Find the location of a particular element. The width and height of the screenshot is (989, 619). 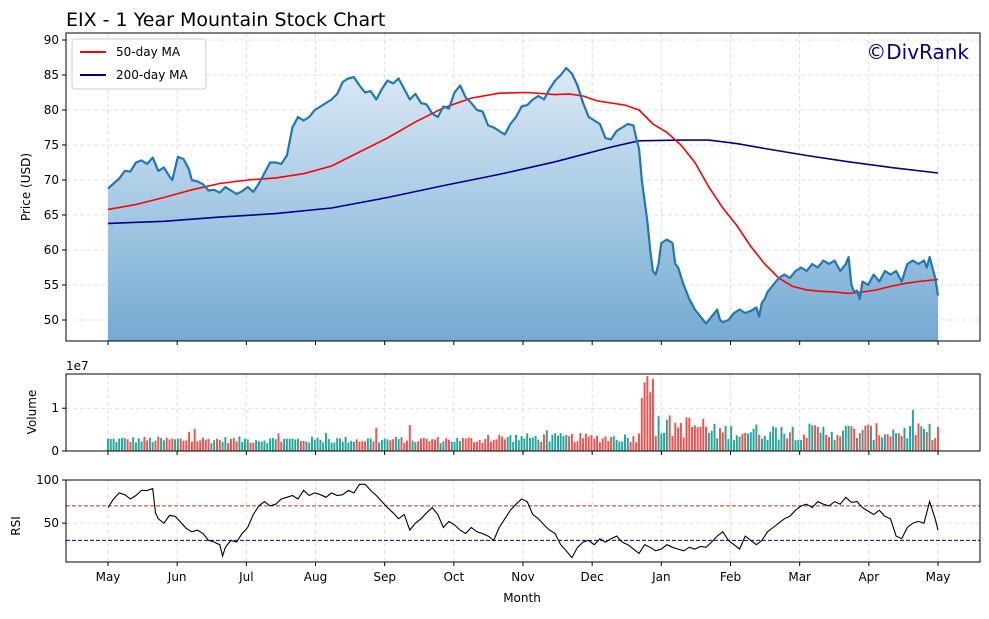

x-axis-label: Month is located at coordinates (522, 598).